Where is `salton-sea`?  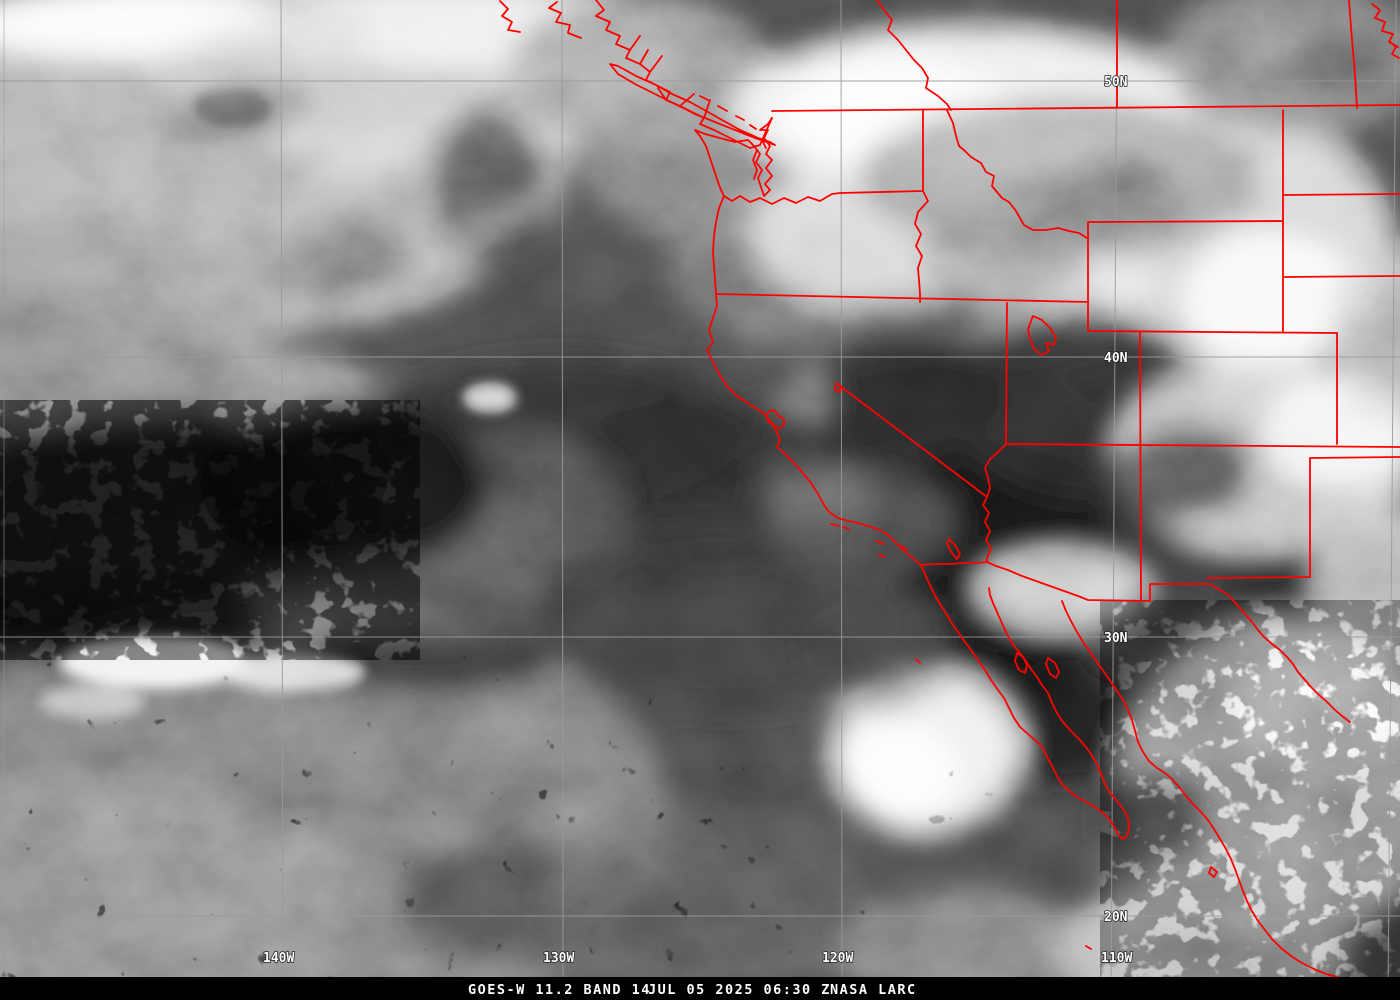 salton-sea is located at coordinates (953, 549).